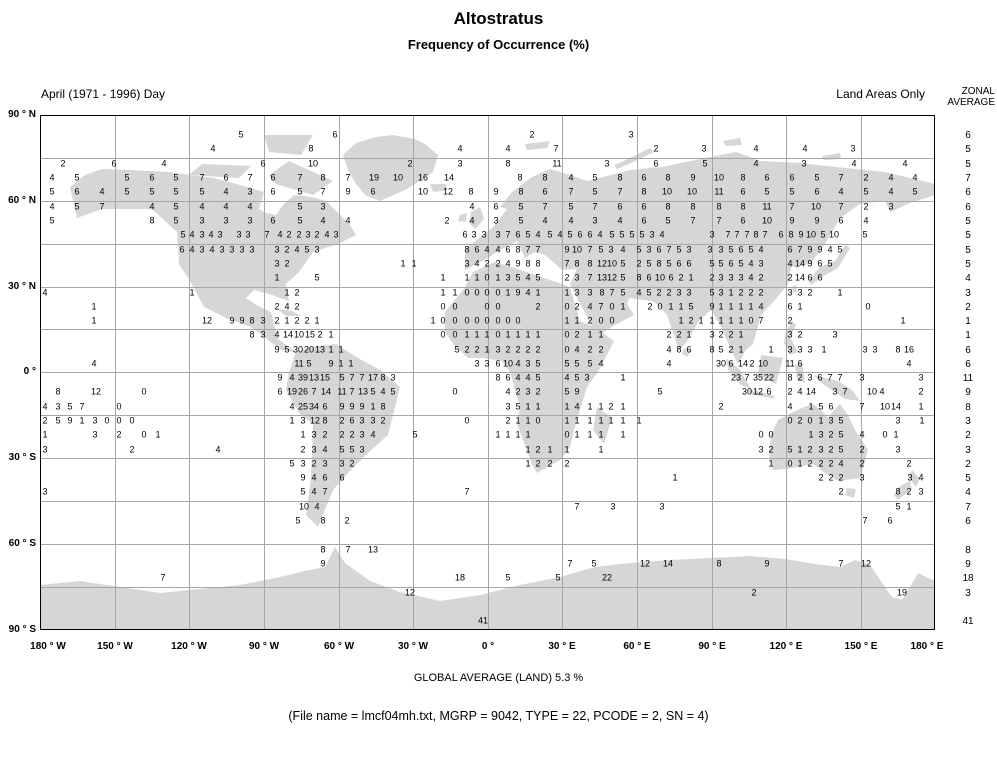 The height and width of the screenshot is (760, 997). Describe the element at coordinates (339, 646) in the screenshot. I see `lon-tick-label: 60 ° W` at that location.